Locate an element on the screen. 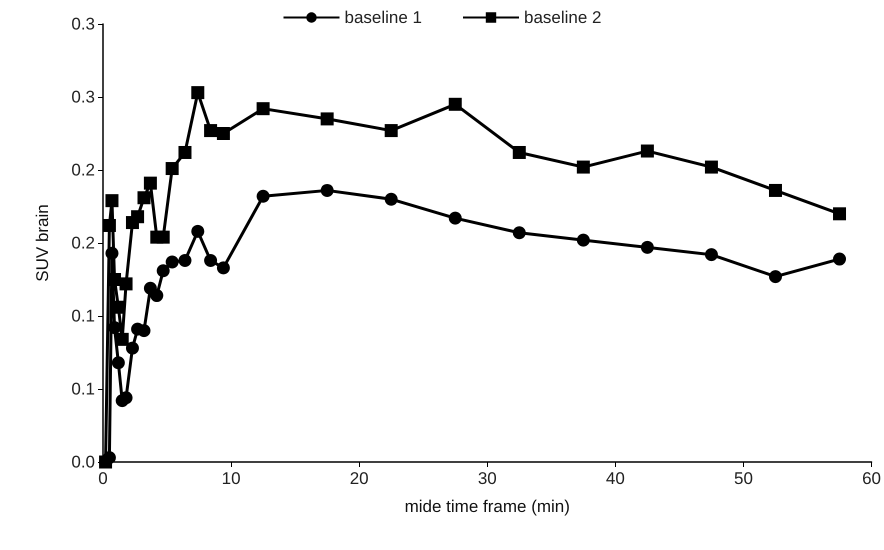 This screenshot has width=884, height=550. y-tick-label: 0.0 is located at coordinates (83, 462).